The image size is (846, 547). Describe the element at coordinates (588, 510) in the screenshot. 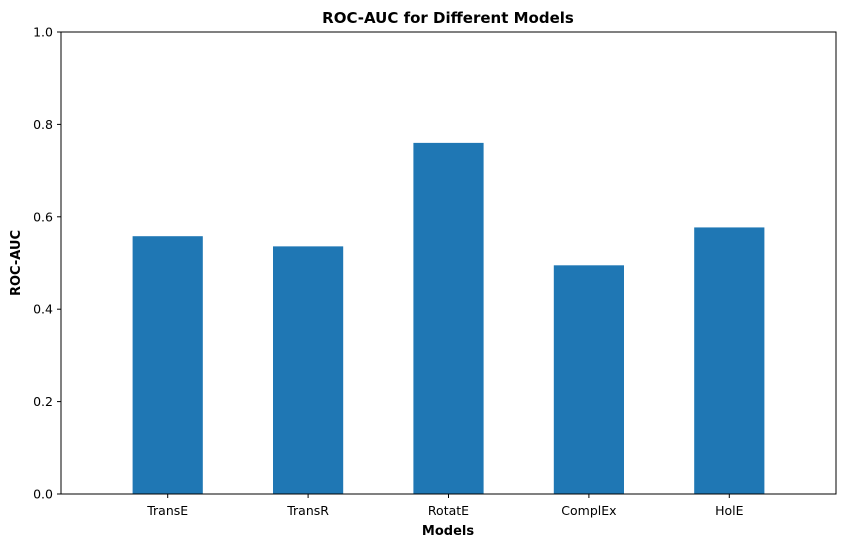

I see `x-tick-label-complex: ComplEx` at that location.